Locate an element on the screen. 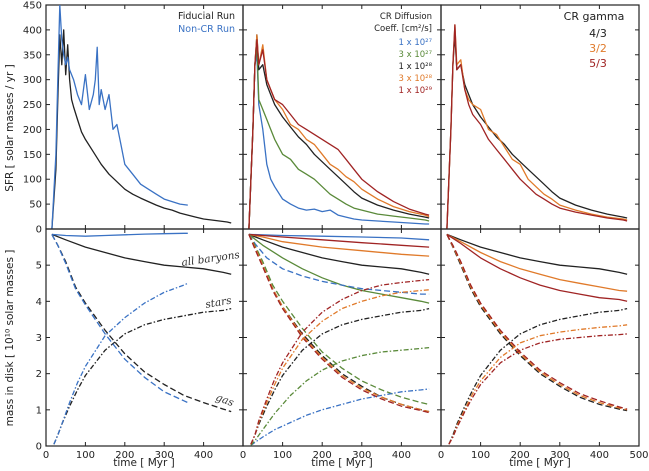 Image resolution: width=649 pixels, height=471 pixels. y-tick-label: 1 is located at coordinates (39, 410).